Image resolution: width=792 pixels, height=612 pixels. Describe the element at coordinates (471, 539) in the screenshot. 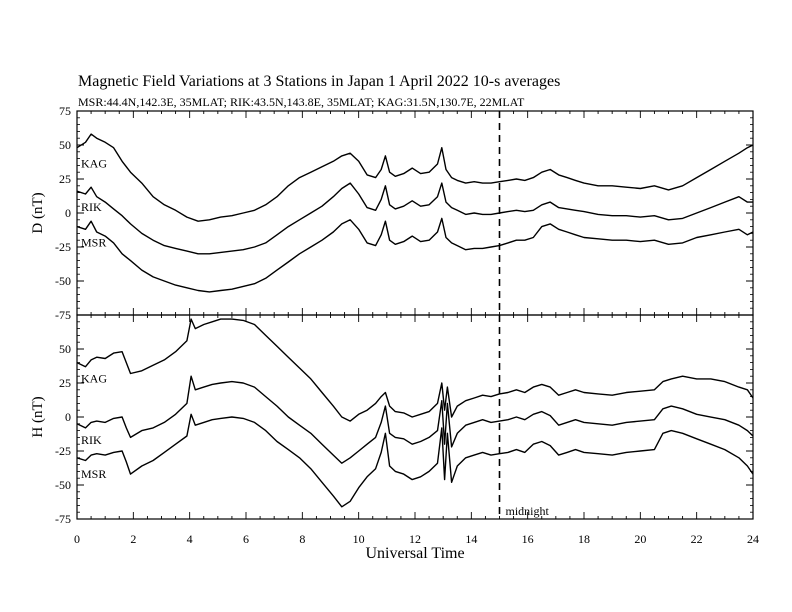

I see `xtick-label: 14` at that location.